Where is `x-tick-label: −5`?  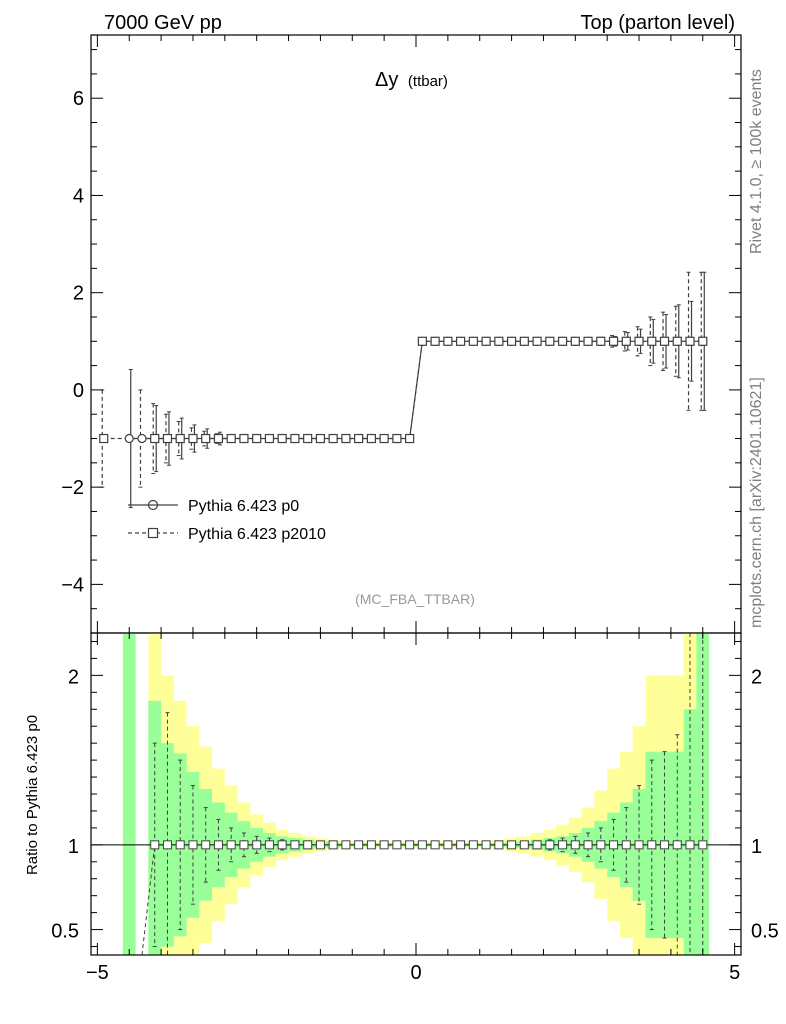 x-tick-label: −5 is located at coordinates (97, 973).